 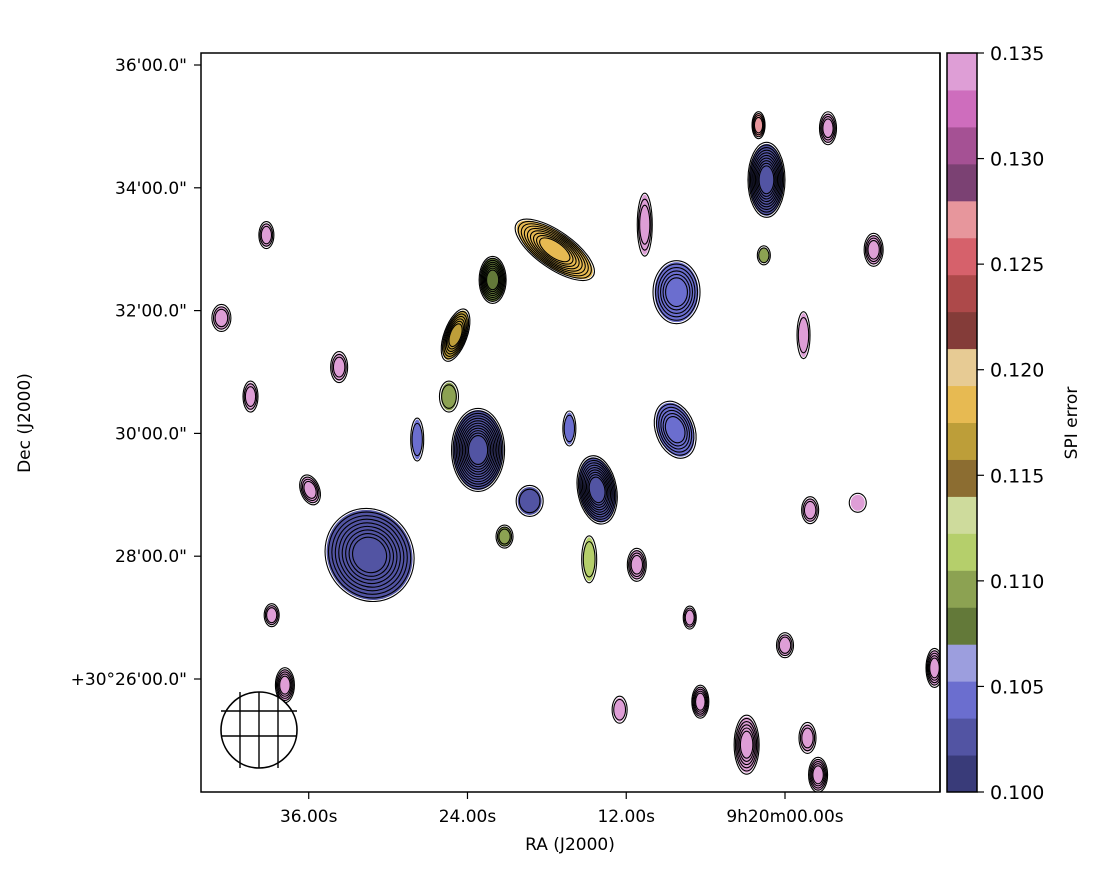 I want to click on x-axis-label: RA (J2000), so click(x=570, y=845).